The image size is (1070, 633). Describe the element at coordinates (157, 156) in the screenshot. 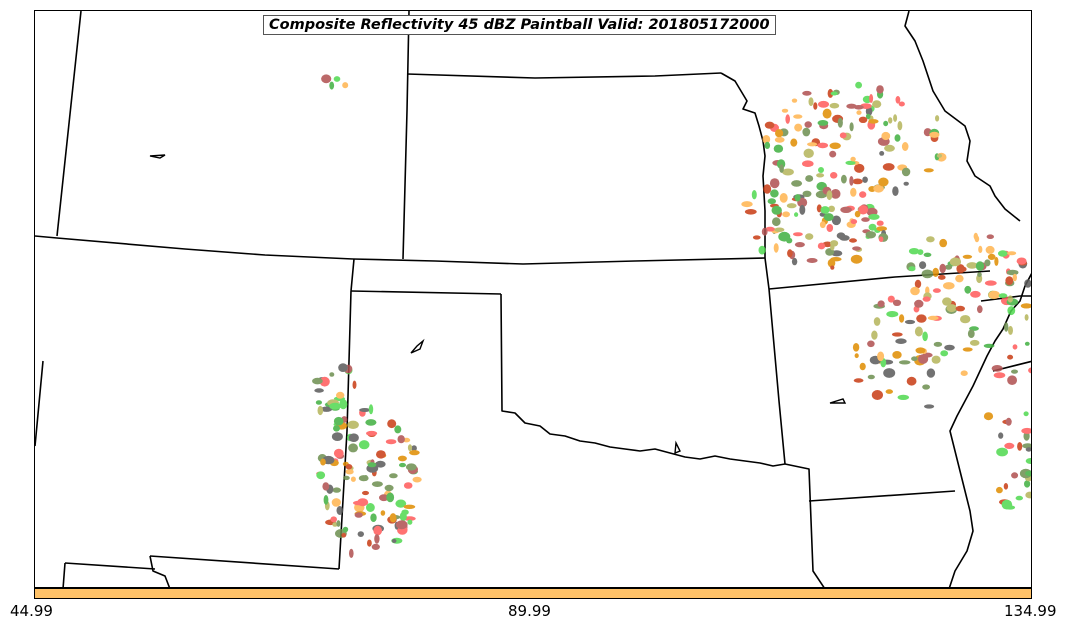

I see `lake-wyoming` at that location.